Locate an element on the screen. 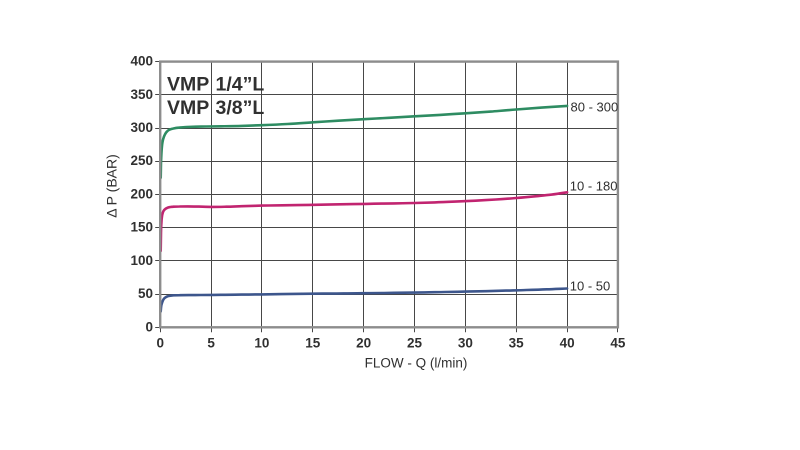  svg-text: 300 is located at coordinates (141, 127).